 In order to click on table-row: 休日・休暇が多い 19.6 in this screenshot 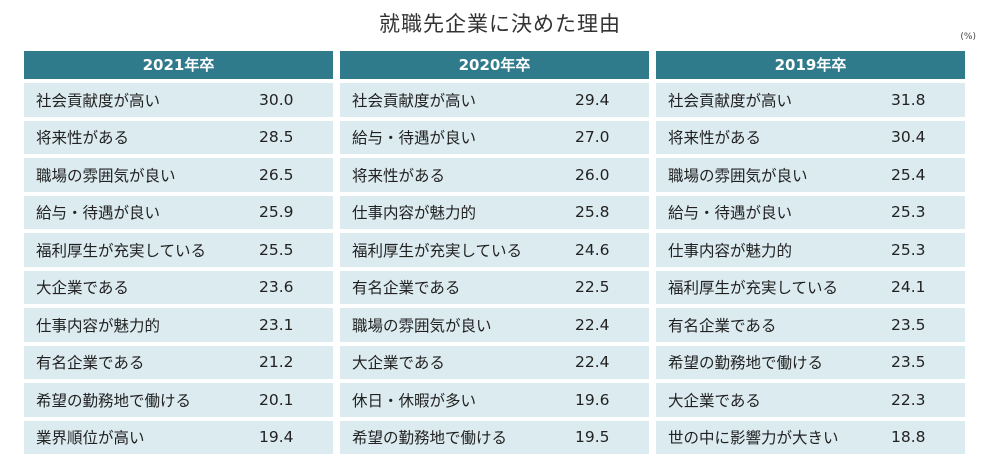, I will do `click(494, 400)`.